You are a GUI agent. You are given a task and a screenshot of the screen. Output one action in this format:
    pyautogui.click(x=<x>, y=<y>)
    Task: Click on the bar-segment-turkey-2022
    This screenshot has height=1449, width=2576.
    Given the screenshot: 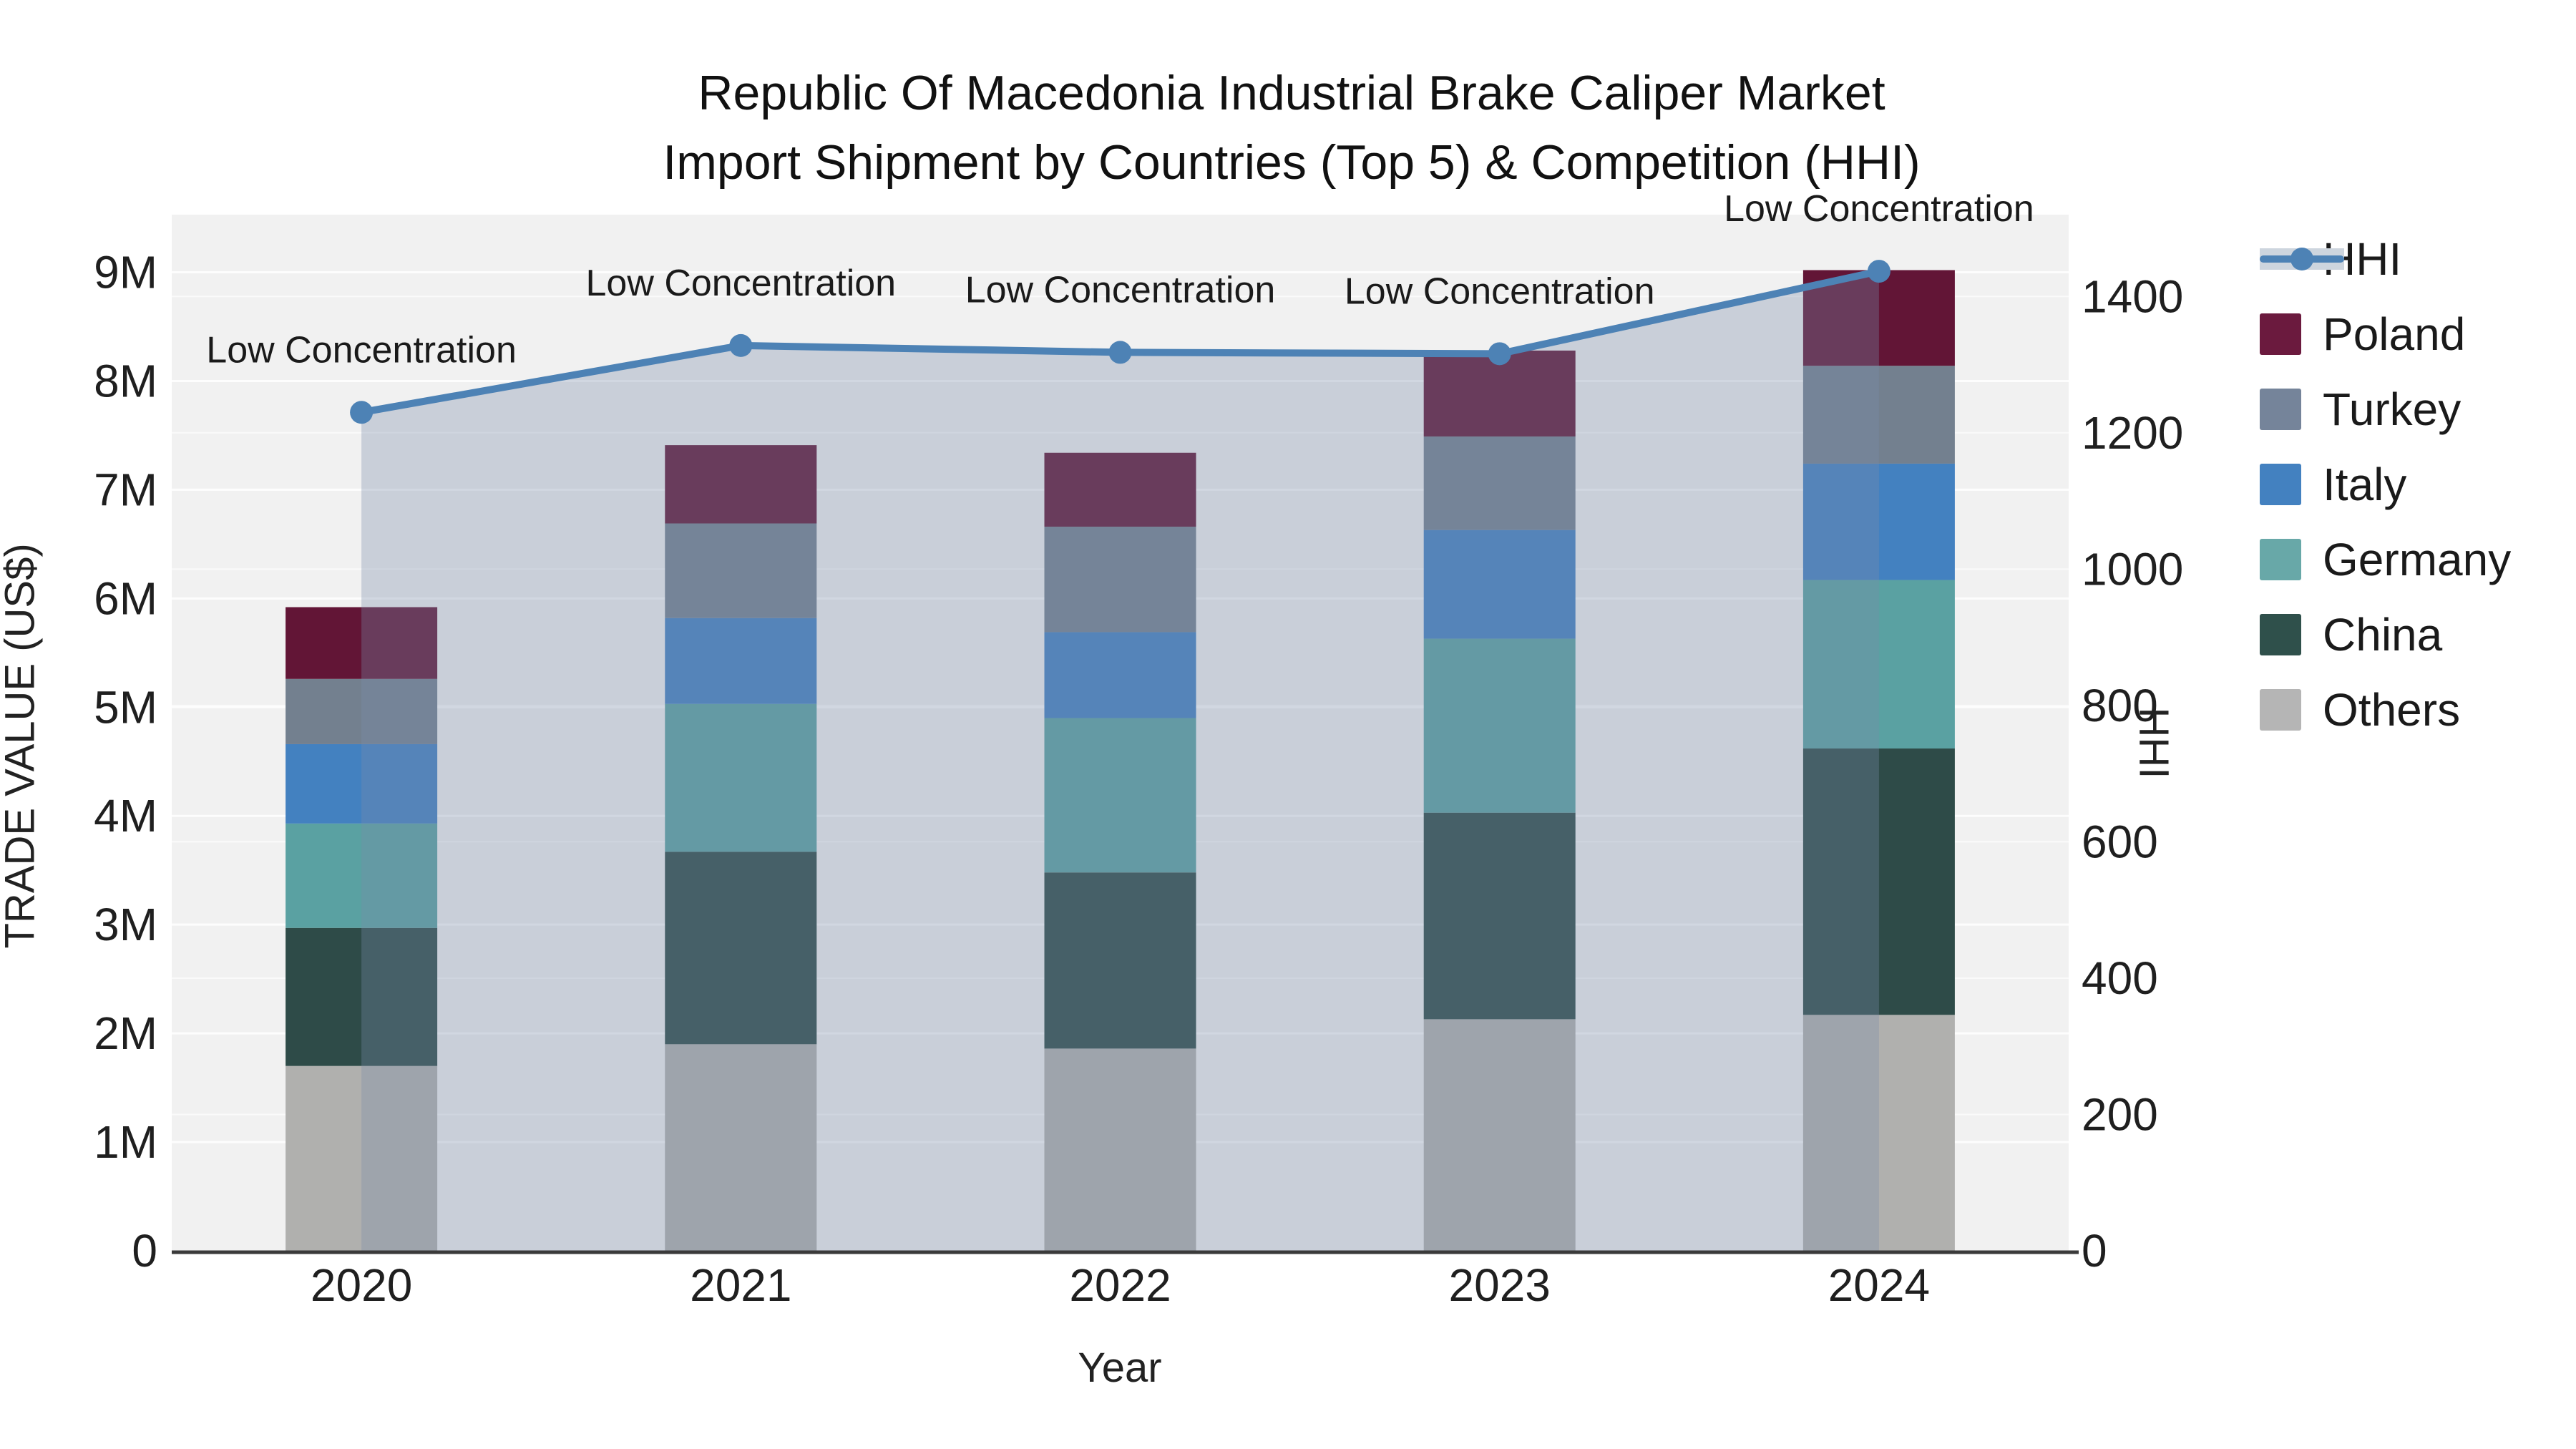 What is the action you would take?
    pyautogui.click(x=1120, y=580)
    